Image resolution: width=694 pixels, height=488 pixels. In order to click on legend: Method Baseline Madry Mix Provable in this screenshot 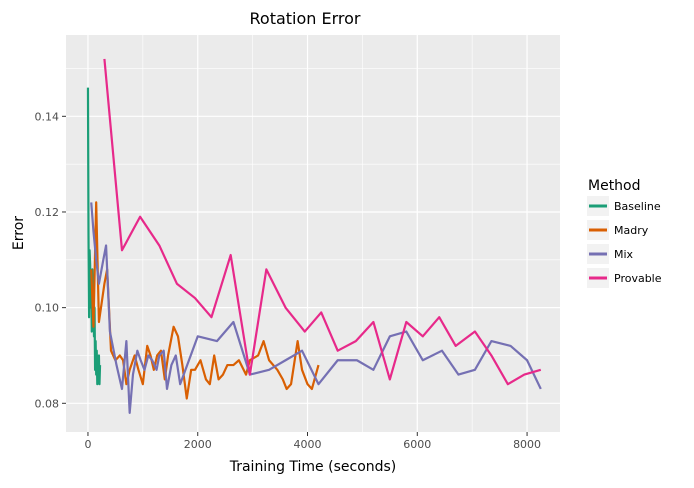, I will do `click(624, 233)`.